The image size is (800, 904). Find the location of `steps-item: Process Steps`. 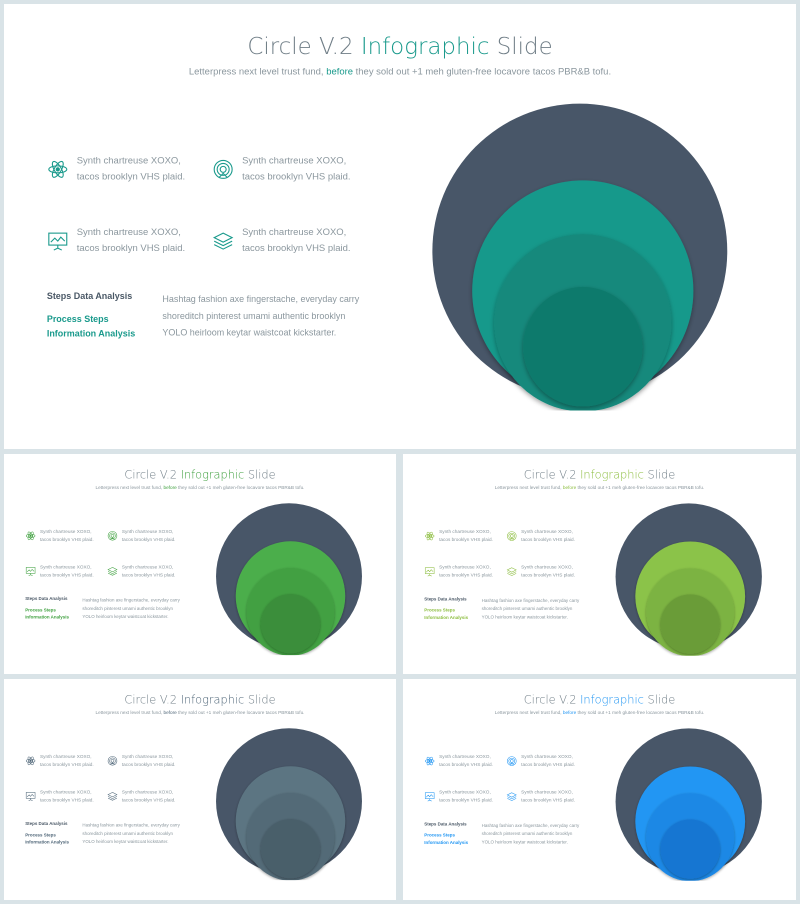

steps-item: Process Steps is located at coordinates (77, 318).